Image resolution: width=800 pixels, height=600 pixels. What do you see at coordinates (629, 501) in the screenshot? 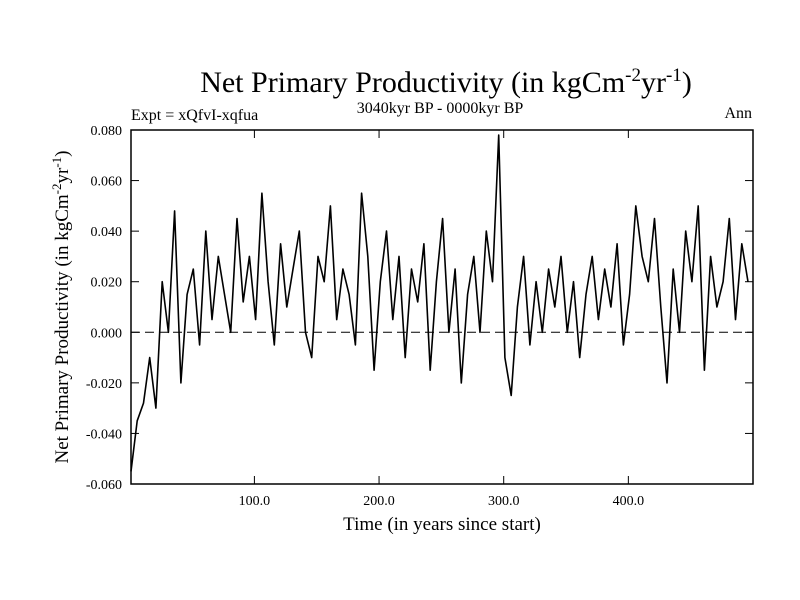
I see `x-tick-label: 400.0` at bounding box center [629, 501].